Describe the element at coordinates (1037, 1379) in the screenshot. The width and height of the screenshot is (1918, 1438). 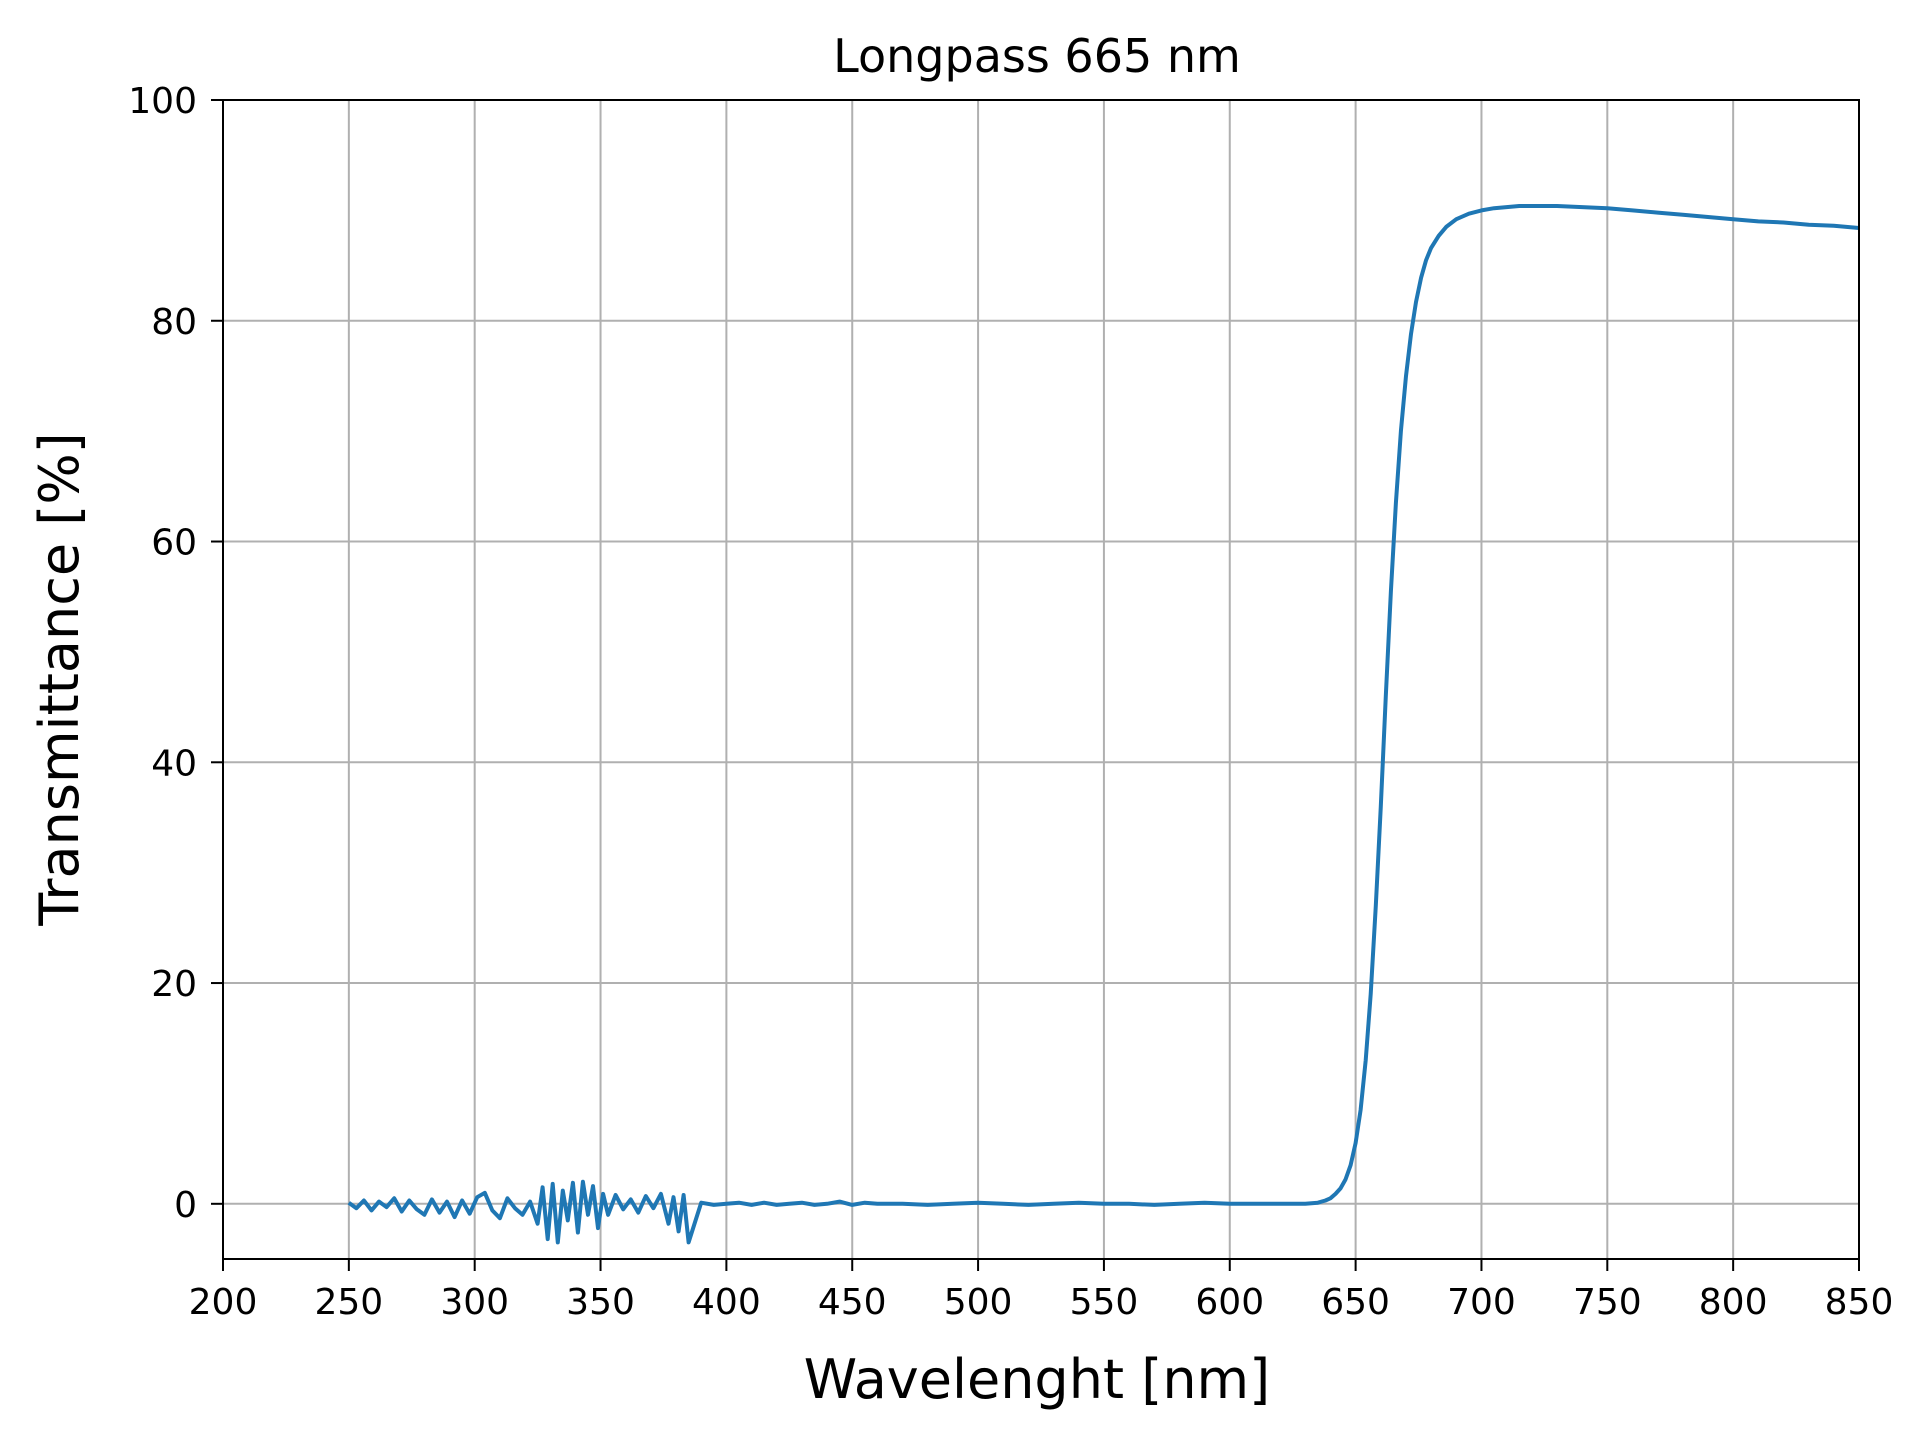
I see `x-axis-label: Wavelenght [nm]` at that location.